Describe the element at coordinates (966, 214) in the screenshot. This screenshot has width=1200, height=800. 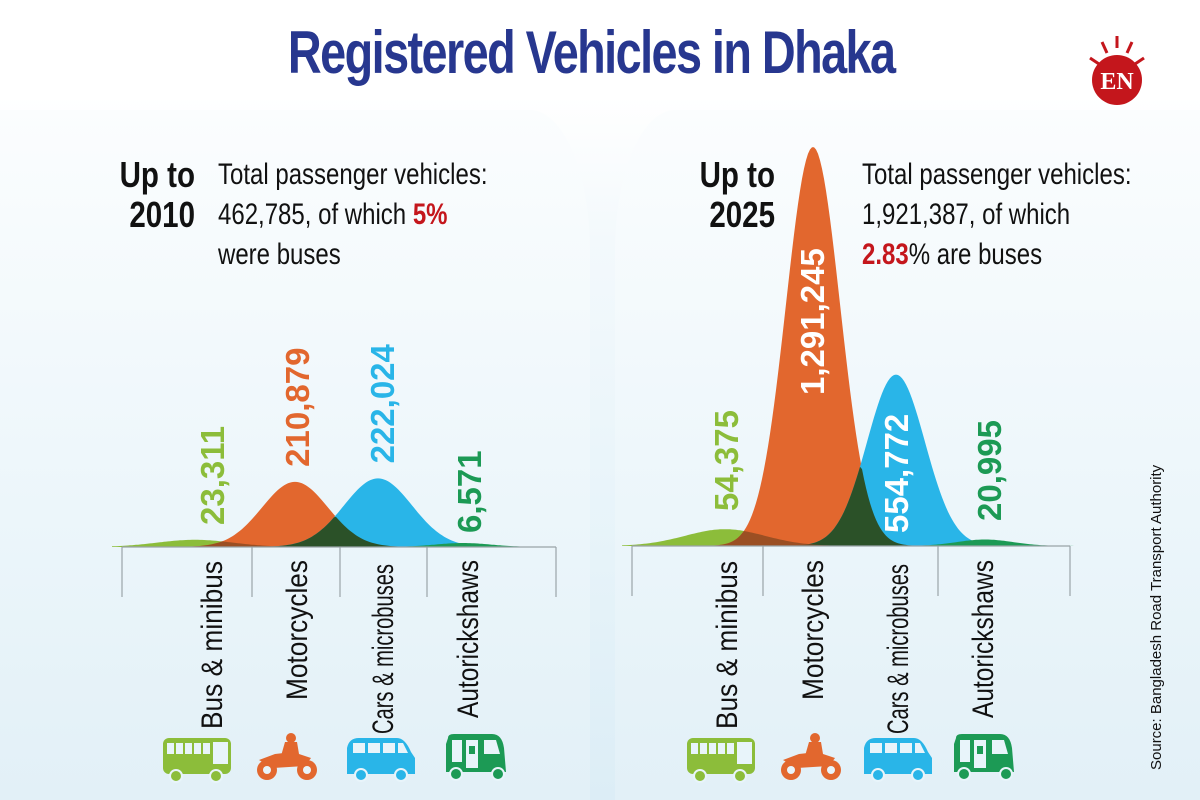
I see `summary-line2: 1,921,387, of which` at that location.